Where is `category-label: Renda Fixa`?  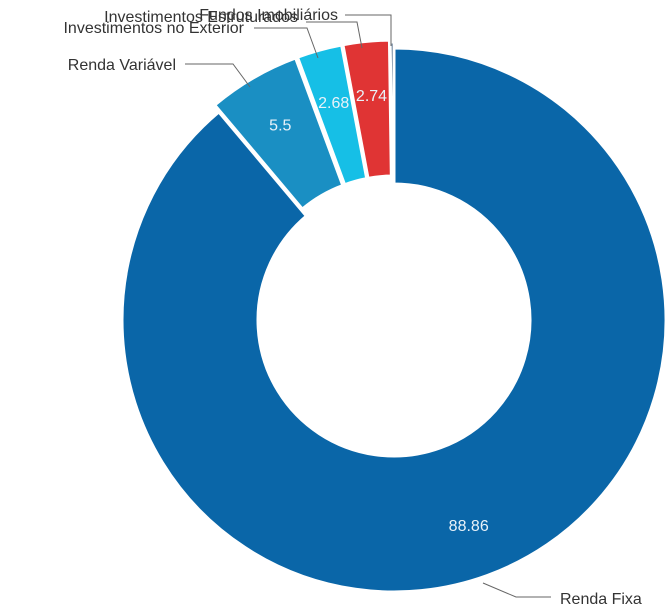 category-label: Renda Fixa is located at coordinates (601, 599).